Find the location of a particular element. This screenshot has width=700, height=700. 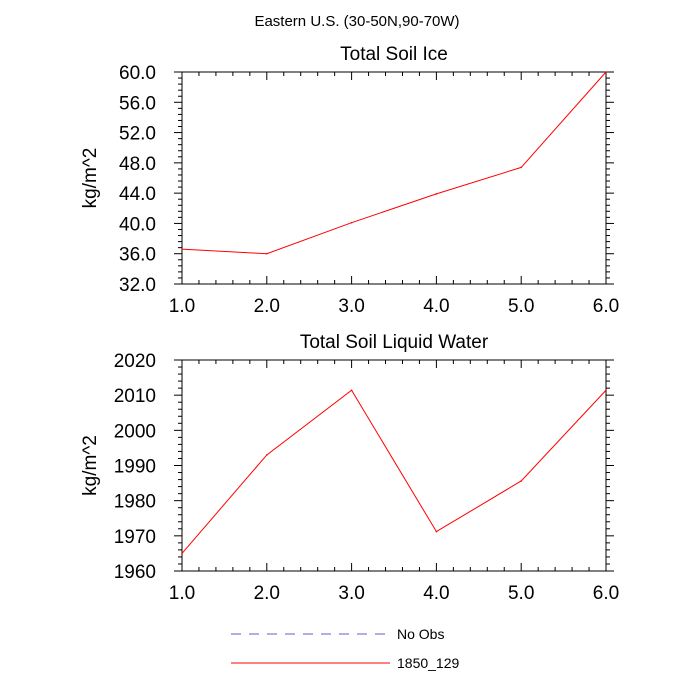

y-tick-label: 1970 is located at coordinates (135, 537).